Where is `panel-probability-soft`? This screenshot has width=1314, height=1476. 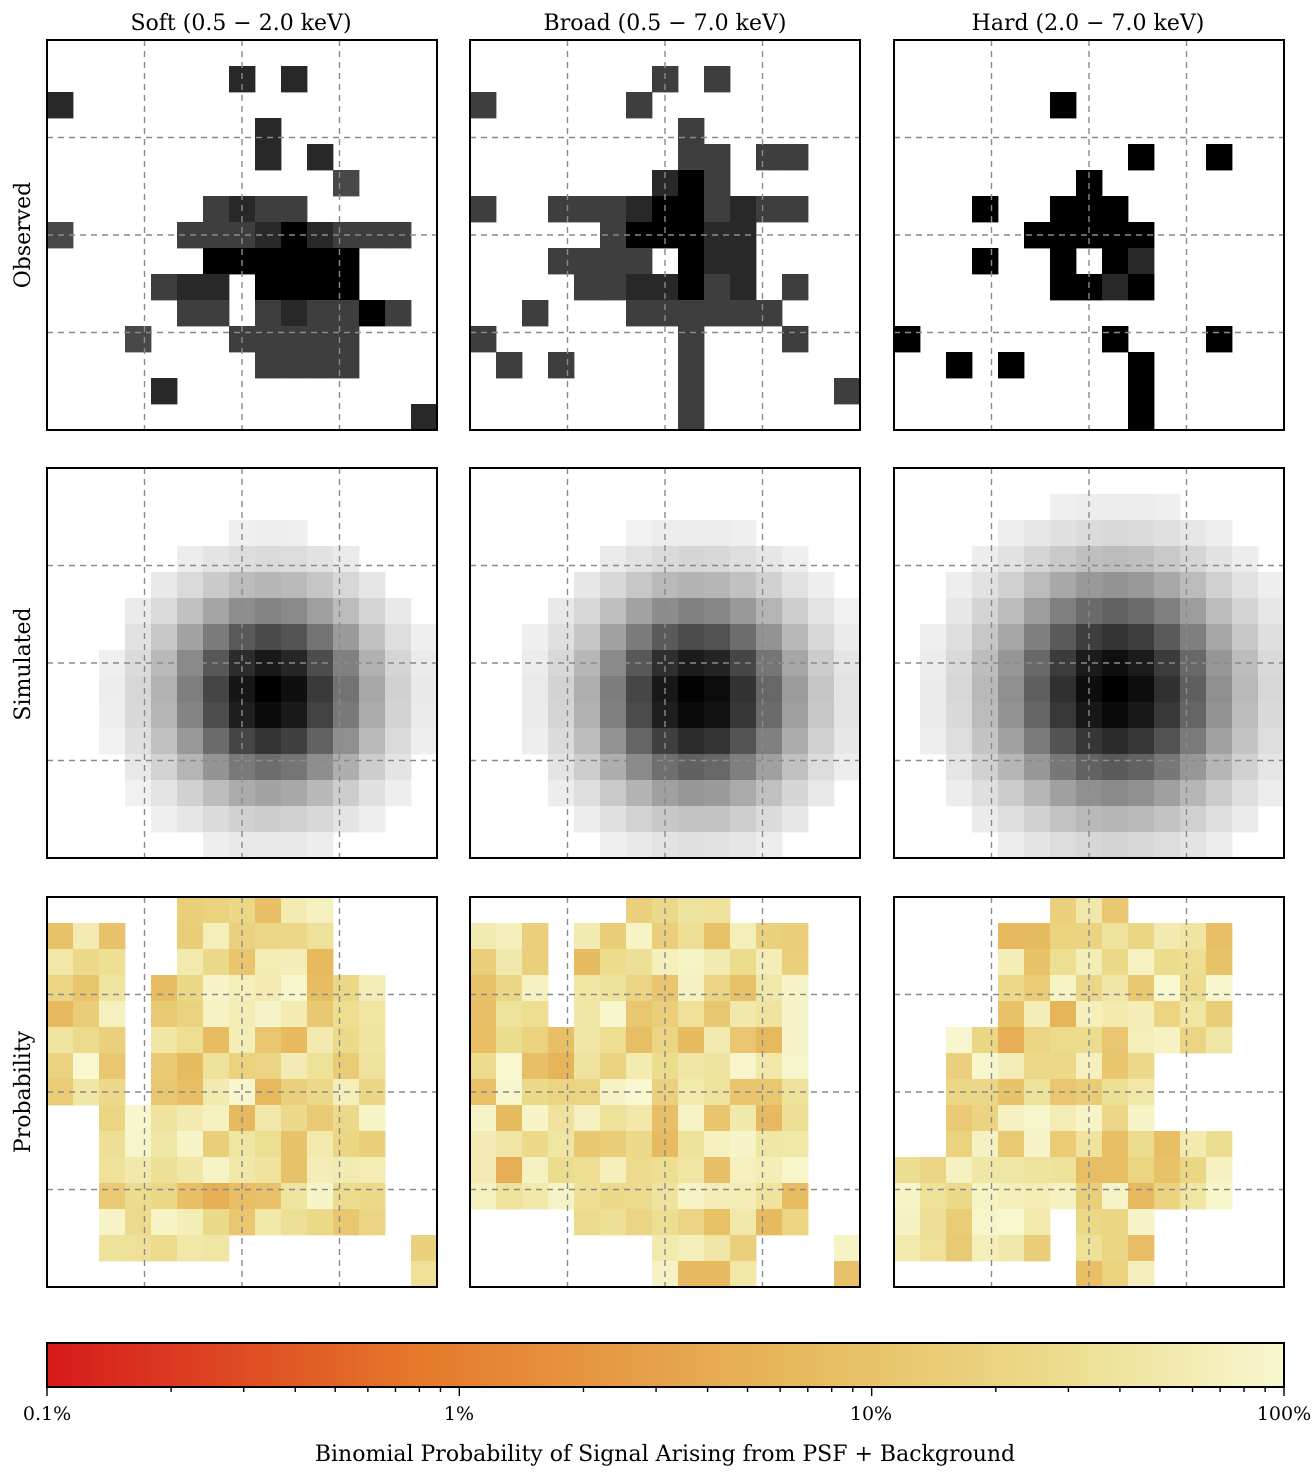
panel-probability-soft is located at coordinates (242, 1092).